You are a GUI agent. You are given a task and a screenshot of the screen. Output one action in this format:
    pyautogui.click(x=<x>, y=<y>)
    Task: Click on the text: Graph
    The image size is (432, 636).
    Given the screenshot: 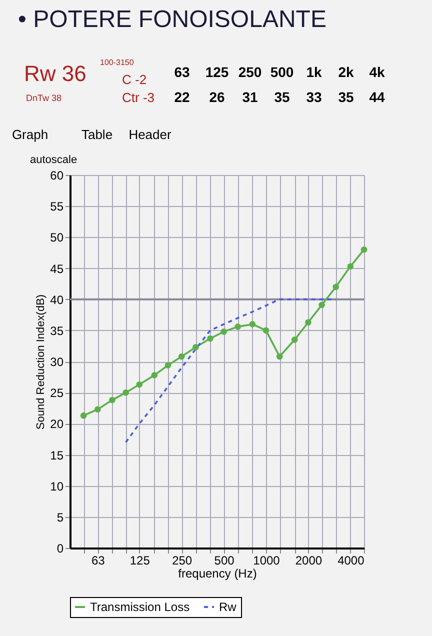 What is the action you would take?
    pyautogui.click(x=30, y=134)
    